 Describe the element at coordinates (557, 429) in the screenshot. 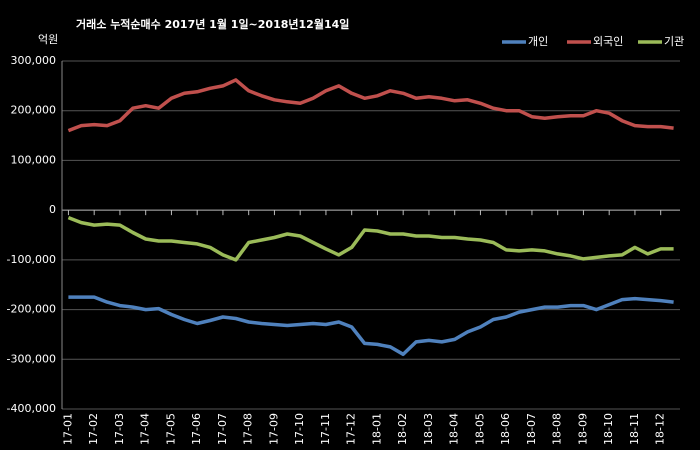

I see `x-tick-label: 18-08` at that location.